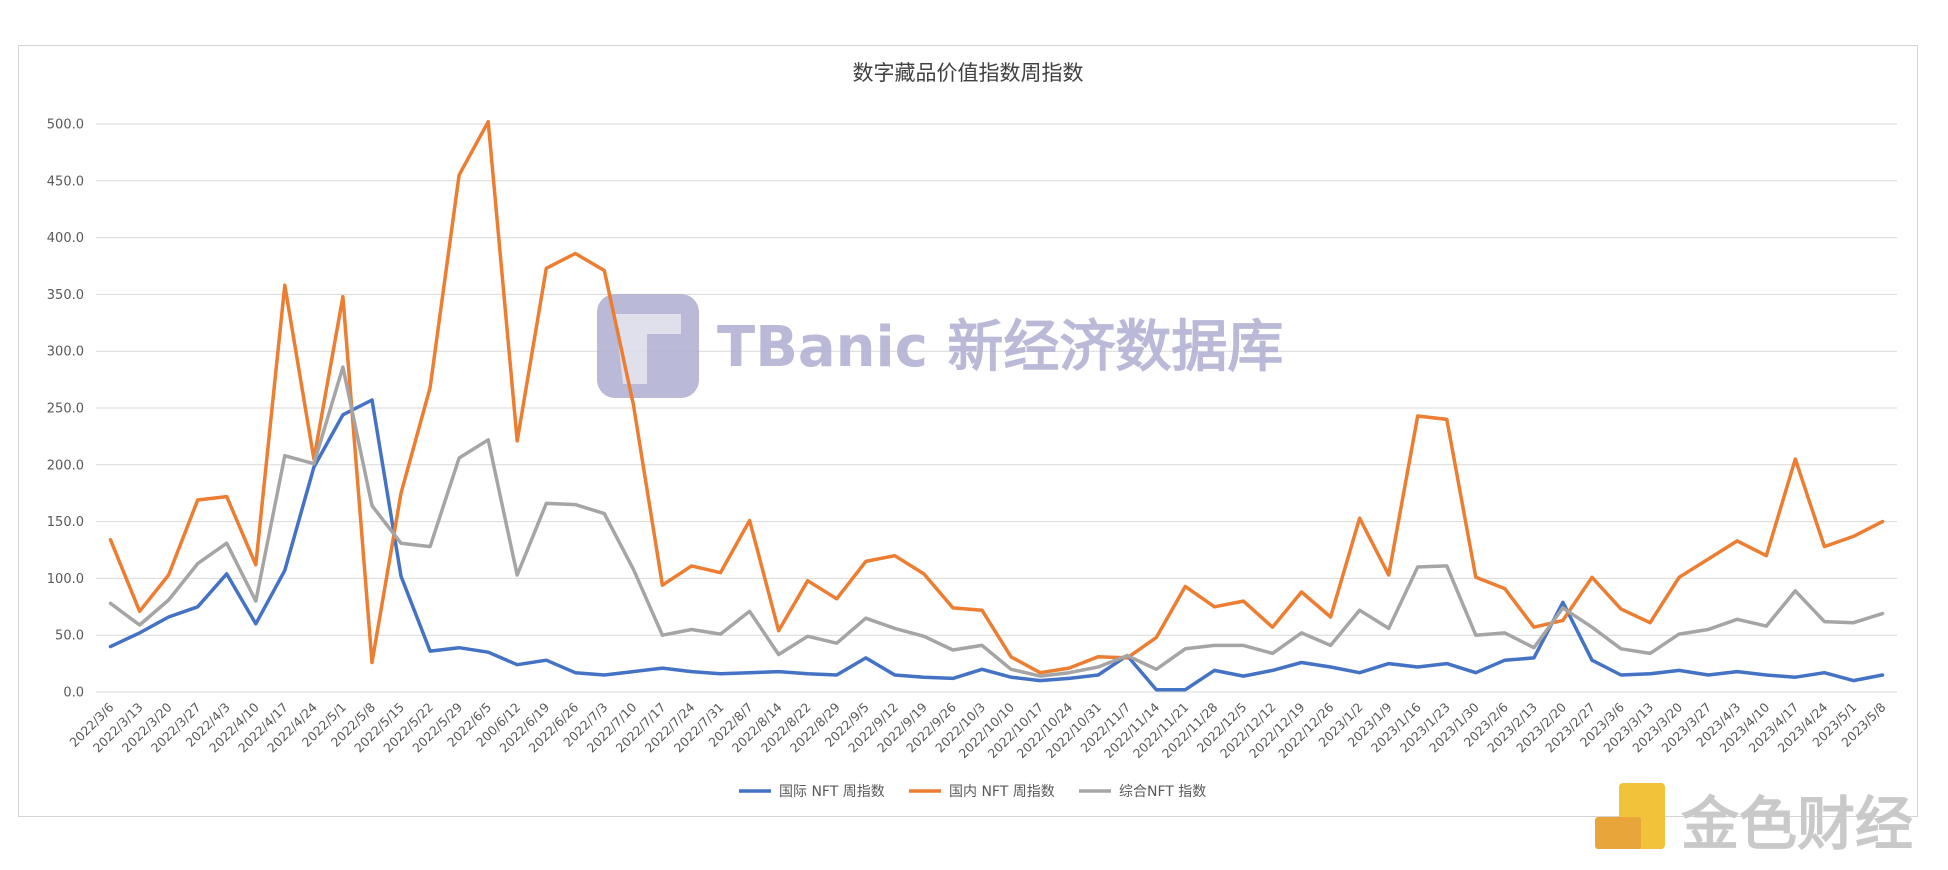 This screenshot has width=1948, height=870. I want to click on legend-entry: 国际 NFT 周指数, so click(832, 792).